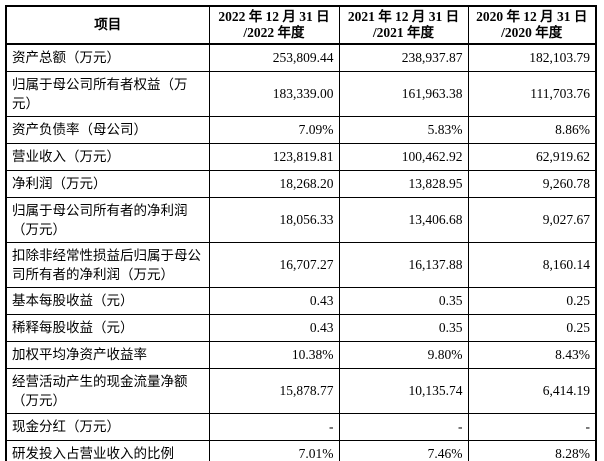  I want to click on row-label: 稀释每股收益（元）, so click(107, 327).